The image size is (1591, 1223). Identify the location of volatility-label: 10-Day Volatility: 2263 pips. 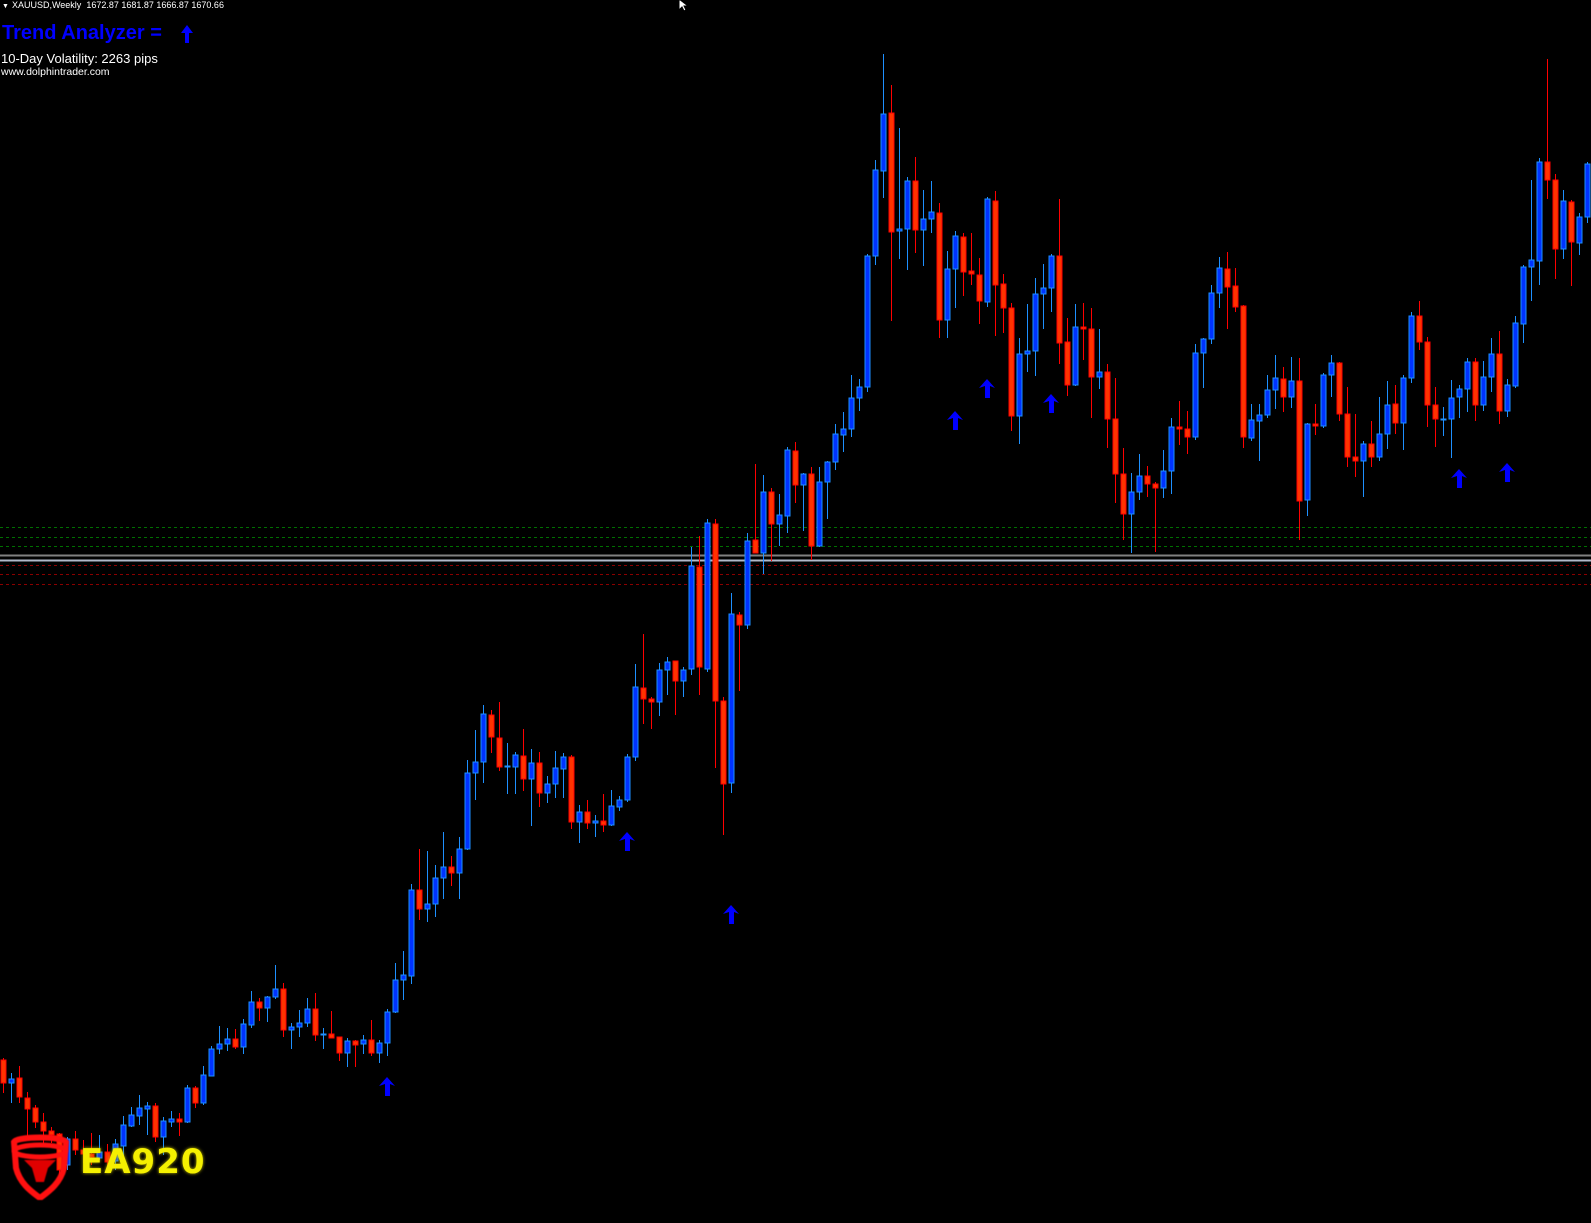
(79, 58).